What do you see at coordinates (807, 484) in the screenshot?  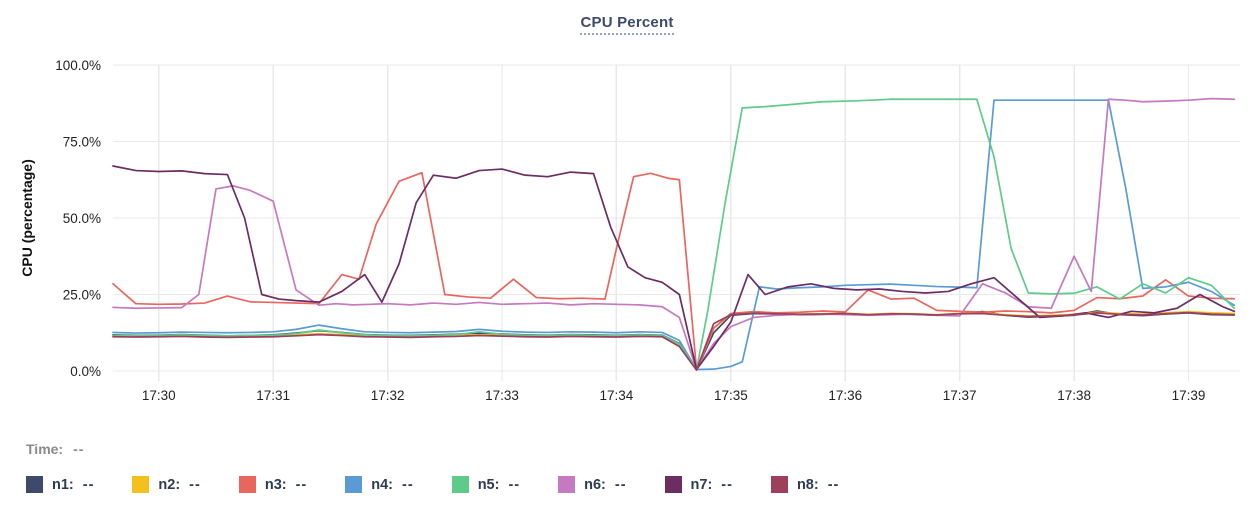 I see `legend-series-name: n8:` at bounding box center [807, 484].